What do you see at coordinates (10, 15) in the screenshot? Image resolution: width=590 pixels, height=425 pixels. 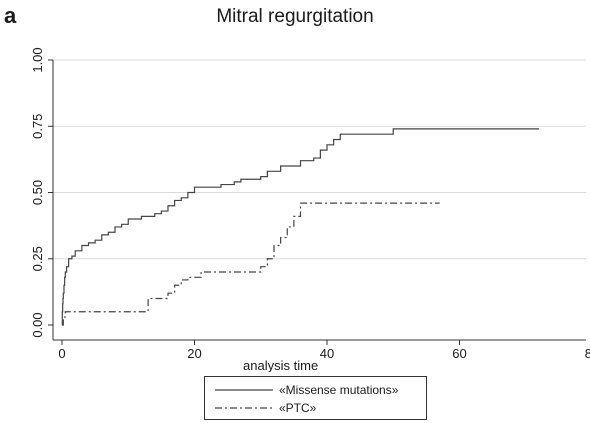 I see `panel-letter: a` at bounding box center [10, 15].